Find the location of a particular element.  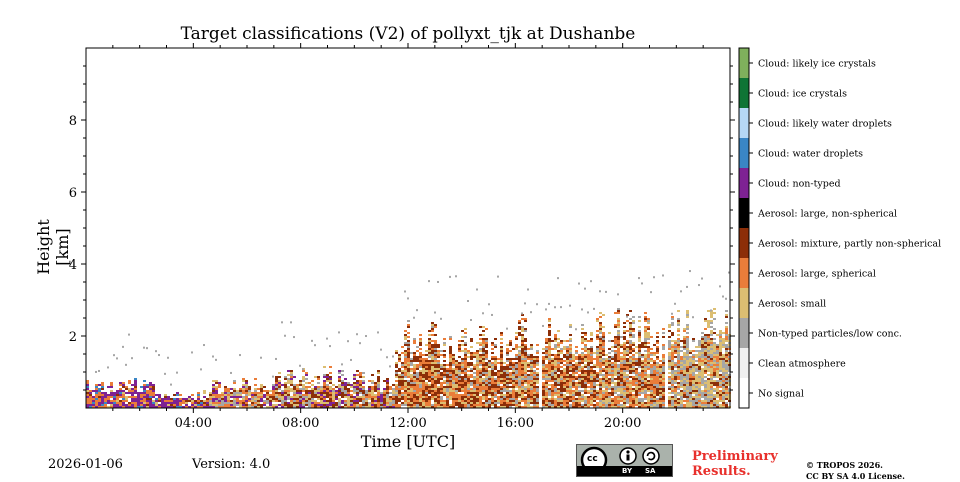

heatmap-speck is located at coordinates (213, 356).